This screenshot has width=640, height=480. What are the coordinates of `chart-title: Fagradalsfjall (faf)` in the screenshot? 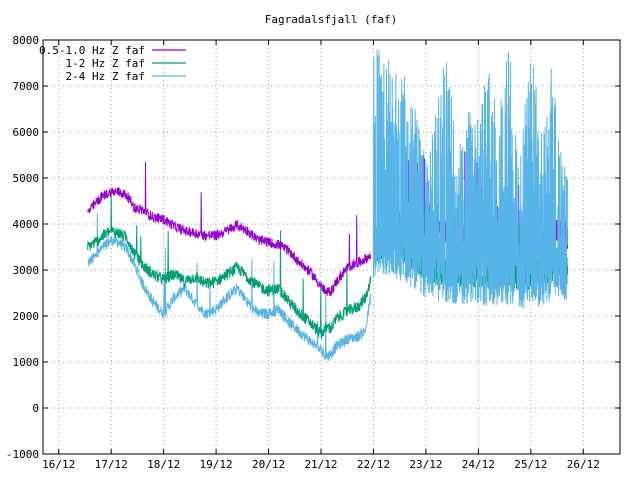 It's located at (331, 19).